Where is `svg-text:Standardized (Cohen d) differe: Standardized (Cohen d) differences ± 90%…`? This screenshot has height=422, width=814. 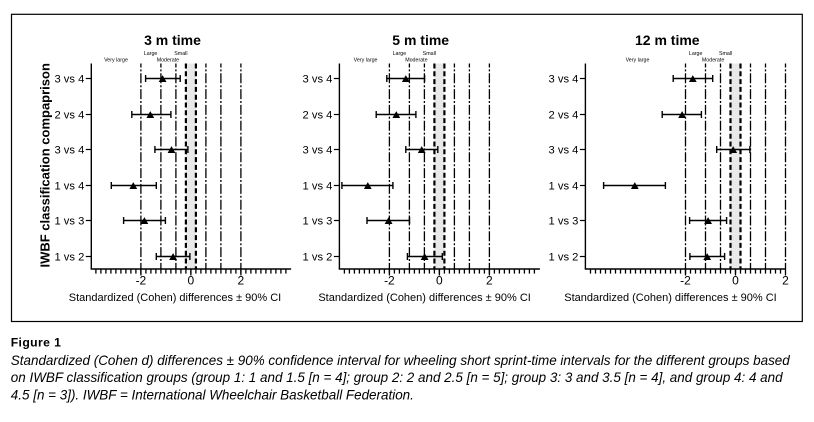 svg-text:Standardized (Cohen d) differe: Standardized (Cohen d) differences ± 90%… is located at coordinates (400, 360).